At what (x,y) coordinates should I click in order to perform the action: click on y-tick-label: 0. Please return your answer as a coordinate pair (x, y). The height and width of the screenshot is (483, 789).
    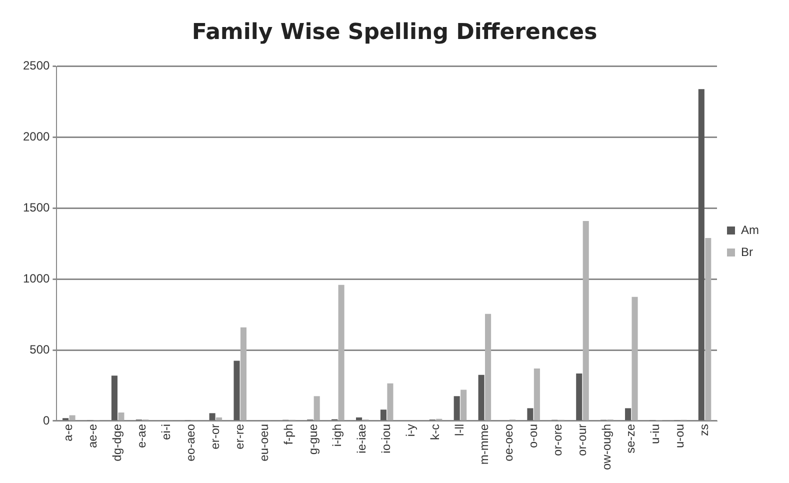
    Looking at the image, I should click on (46, 420).